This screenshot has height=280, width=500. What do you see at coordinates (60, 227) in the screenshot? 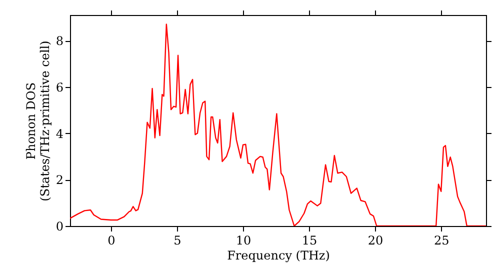
I see `y-tick-label: 0` at bounding box center [60, 227].